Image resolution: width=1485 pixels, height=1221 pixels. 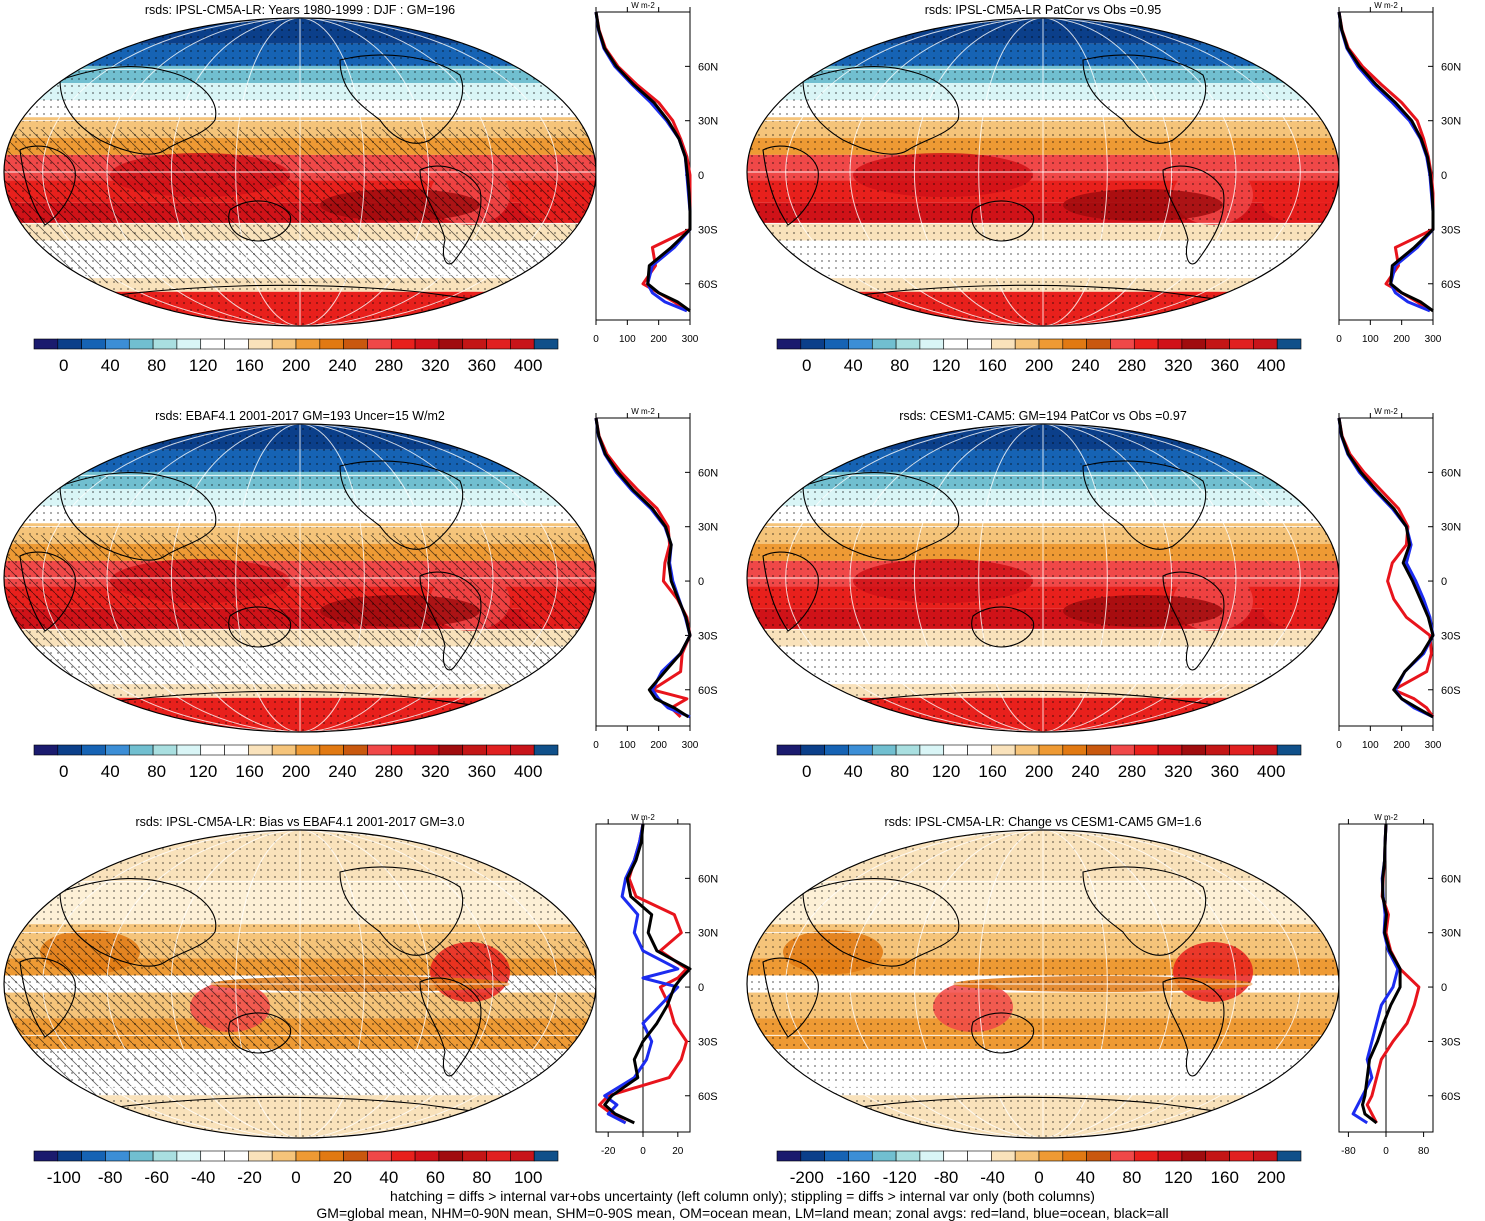 What do you see at coordinates (1039, 771) in the screenshot?
I see `colorbar-tick-label: 200` at bounding box center [1039, 771].